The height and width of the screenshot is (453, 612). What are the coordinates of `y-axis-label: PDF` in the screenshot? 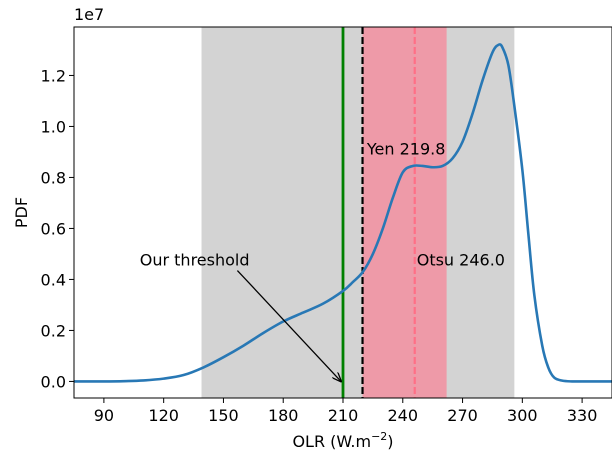 It's located at (21, 212).